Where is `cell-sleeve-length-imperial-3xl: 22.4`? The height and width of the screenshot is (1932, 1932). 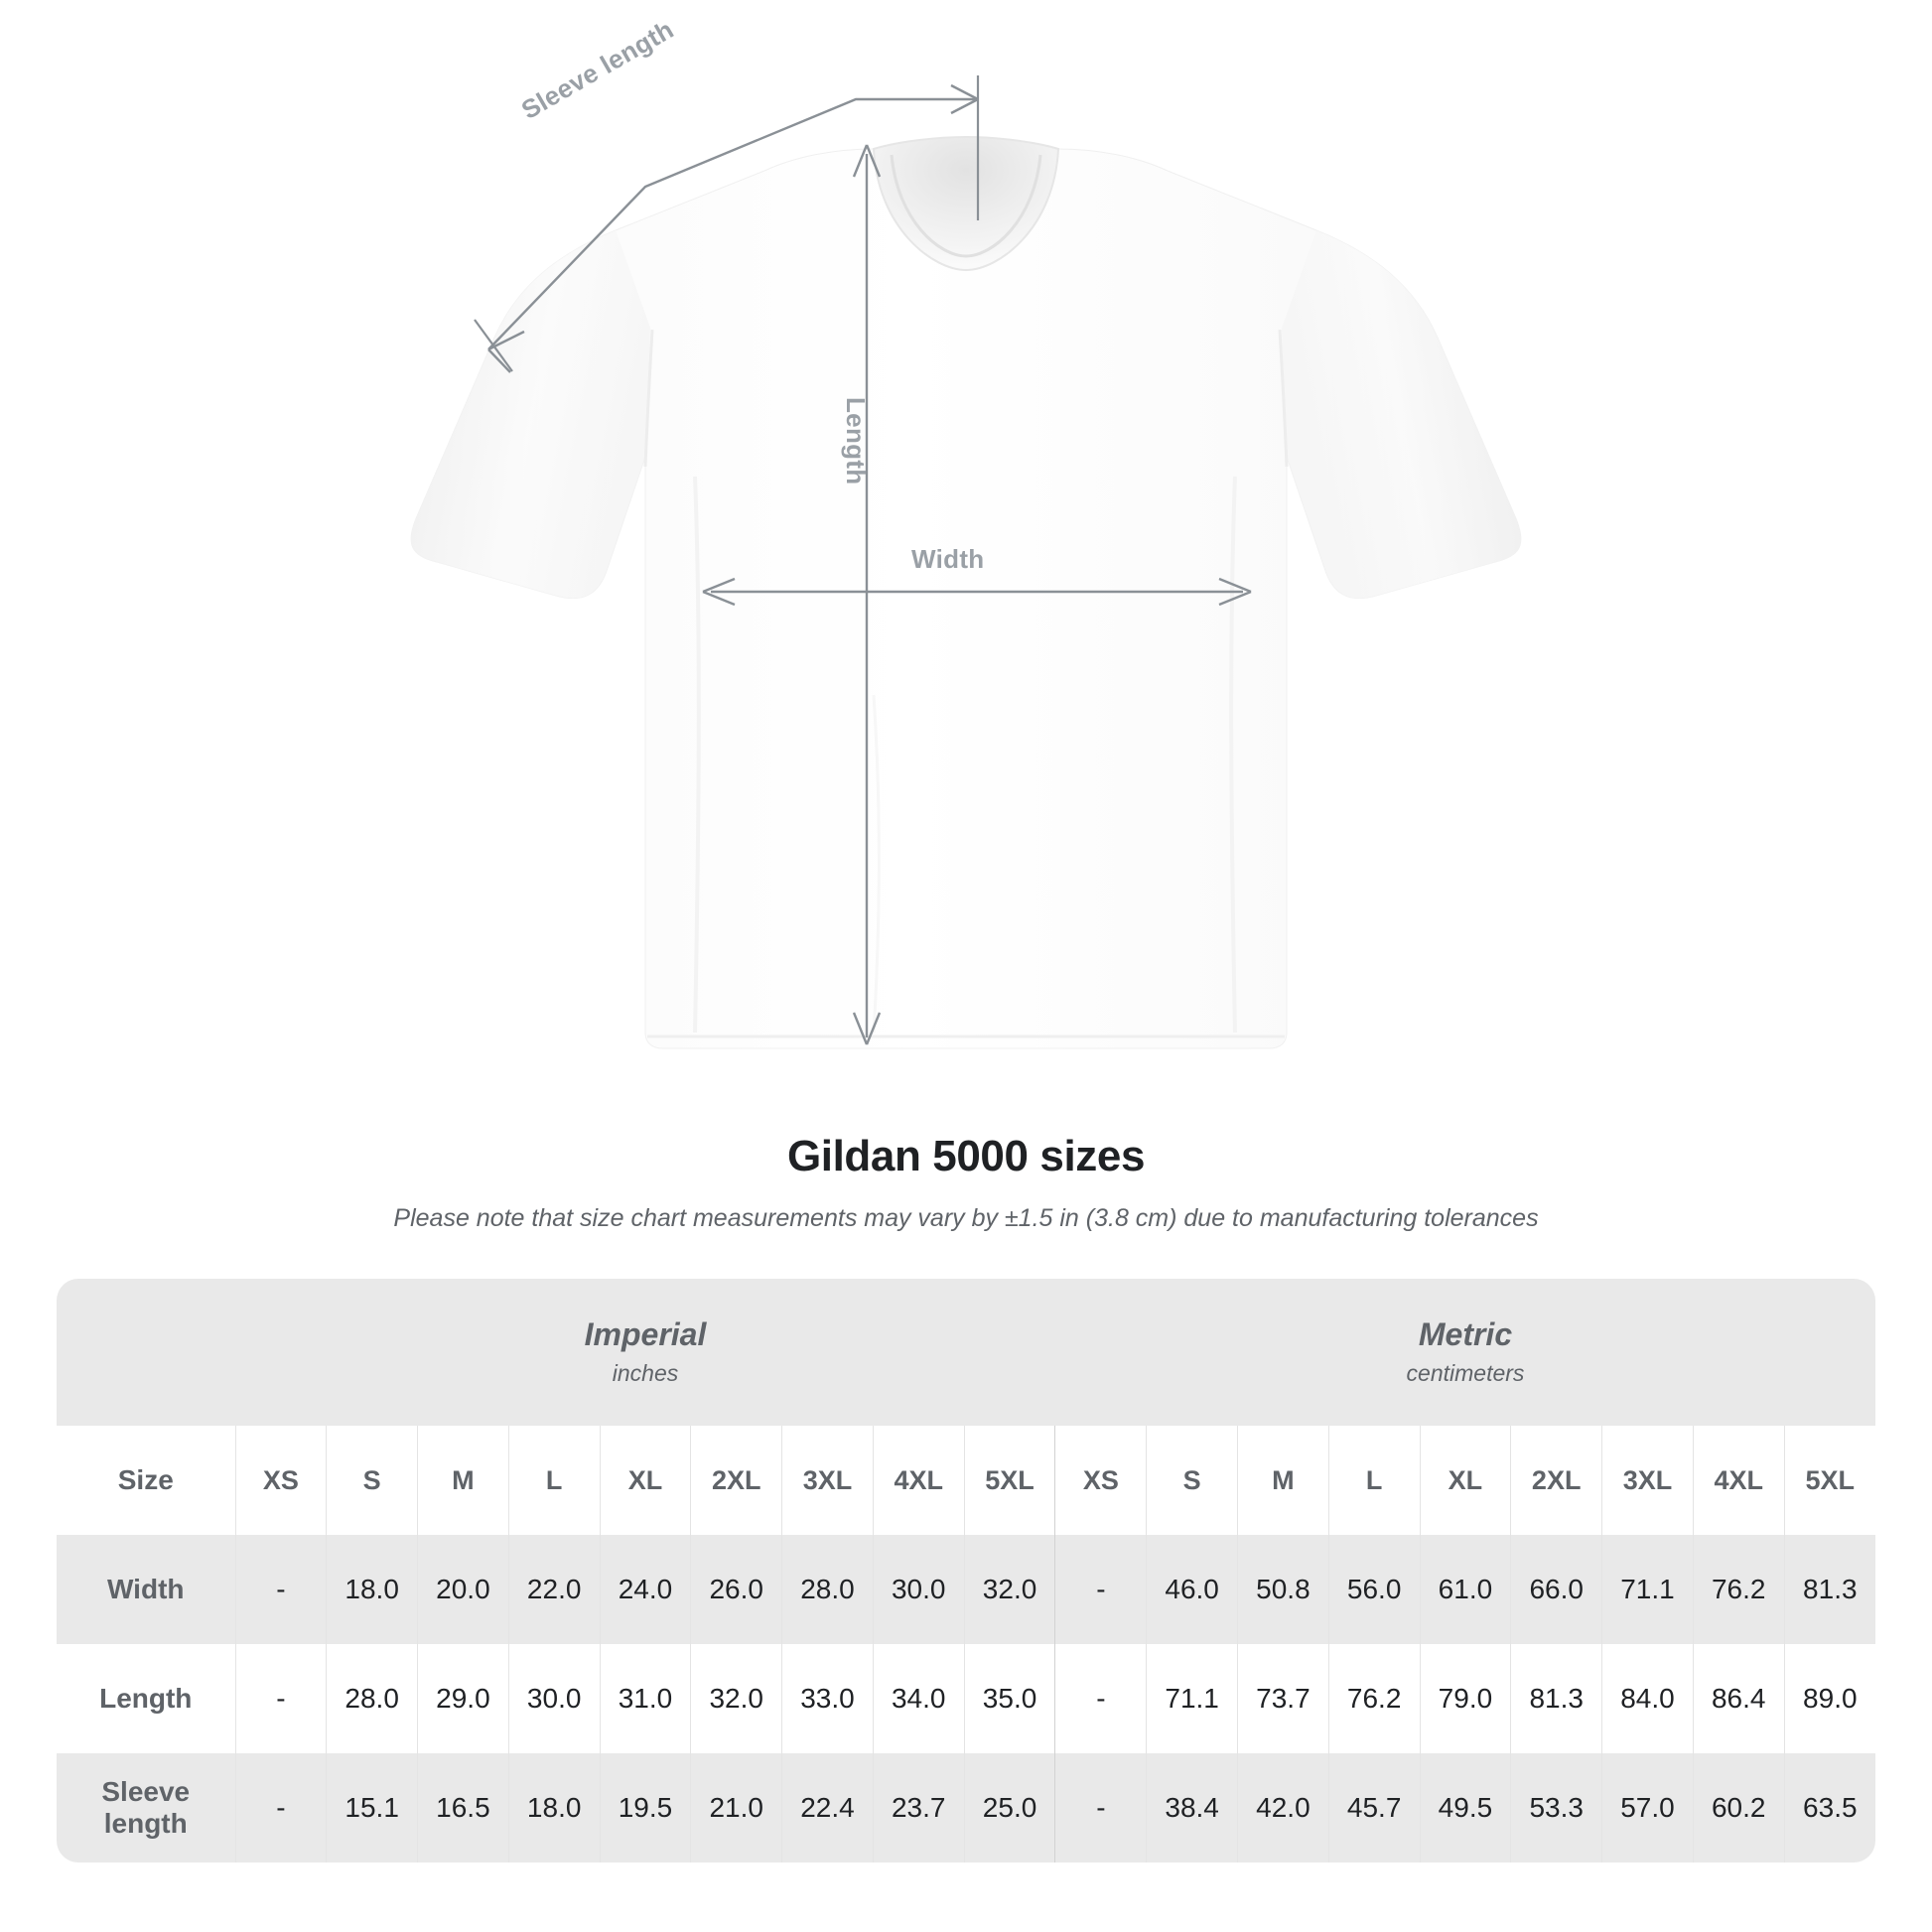 cell-sleeve-length-imperial-3xl: 22.4 is located at coordinates (828, 1808).